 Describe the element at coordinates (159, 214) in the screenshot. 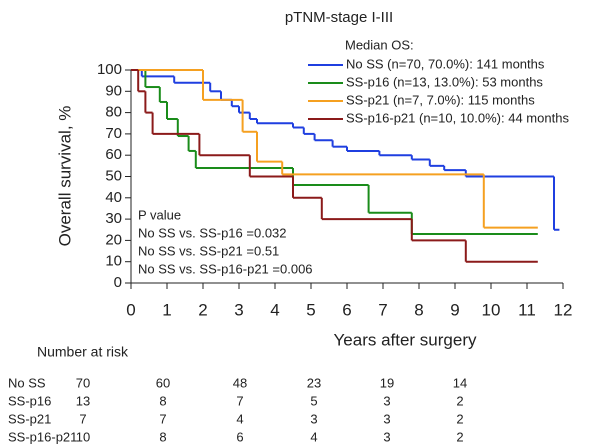

I see `annotation: P value` at that location.